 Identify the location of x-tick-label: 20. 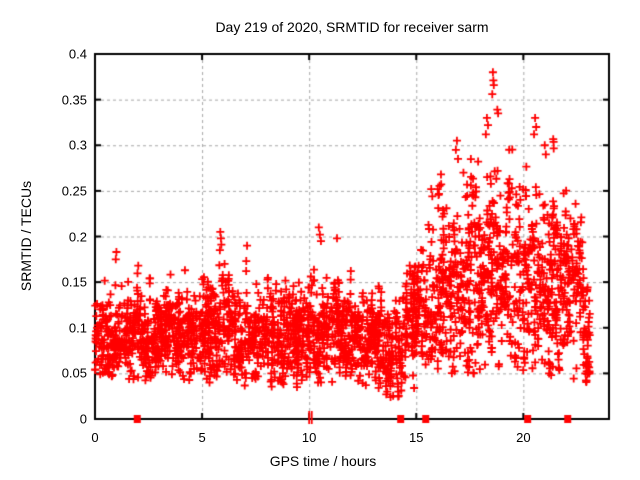
(523, 437).